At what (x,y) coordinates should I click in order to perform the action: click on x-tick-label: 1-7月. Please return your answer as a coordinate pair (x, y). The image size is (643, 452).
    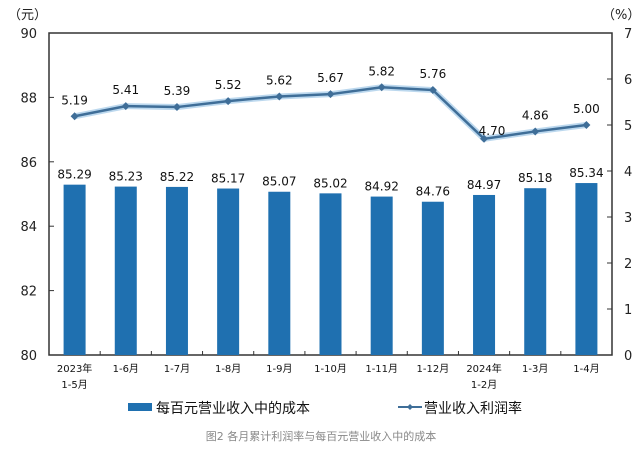
    Looking at the image, I should click on (177, 369).